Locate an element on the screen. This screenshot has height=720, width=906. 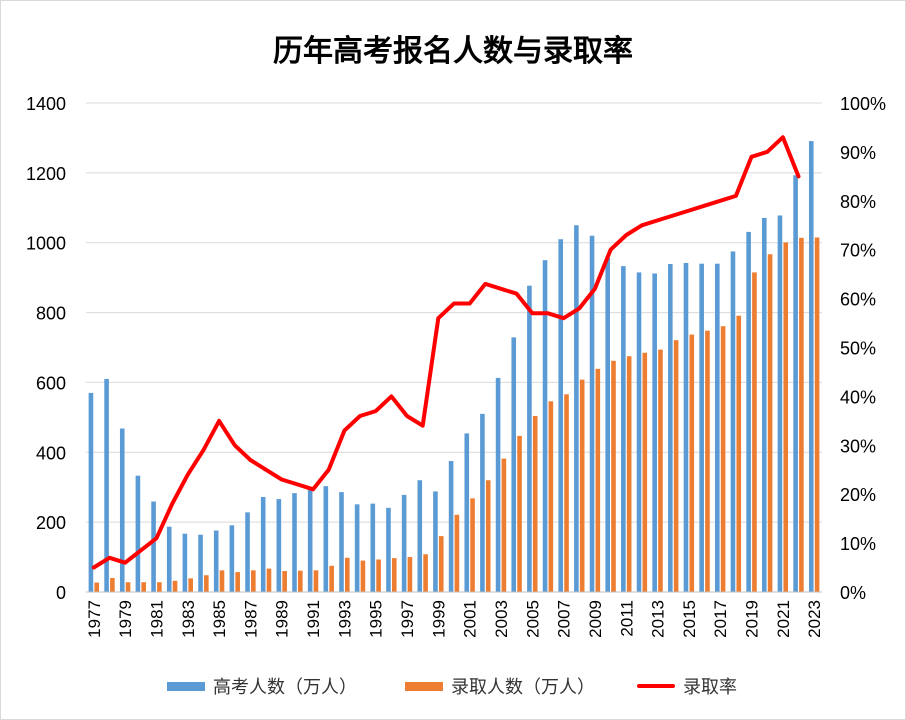
legend-label-rate: 录取率 is located at coordinates (710, 687).